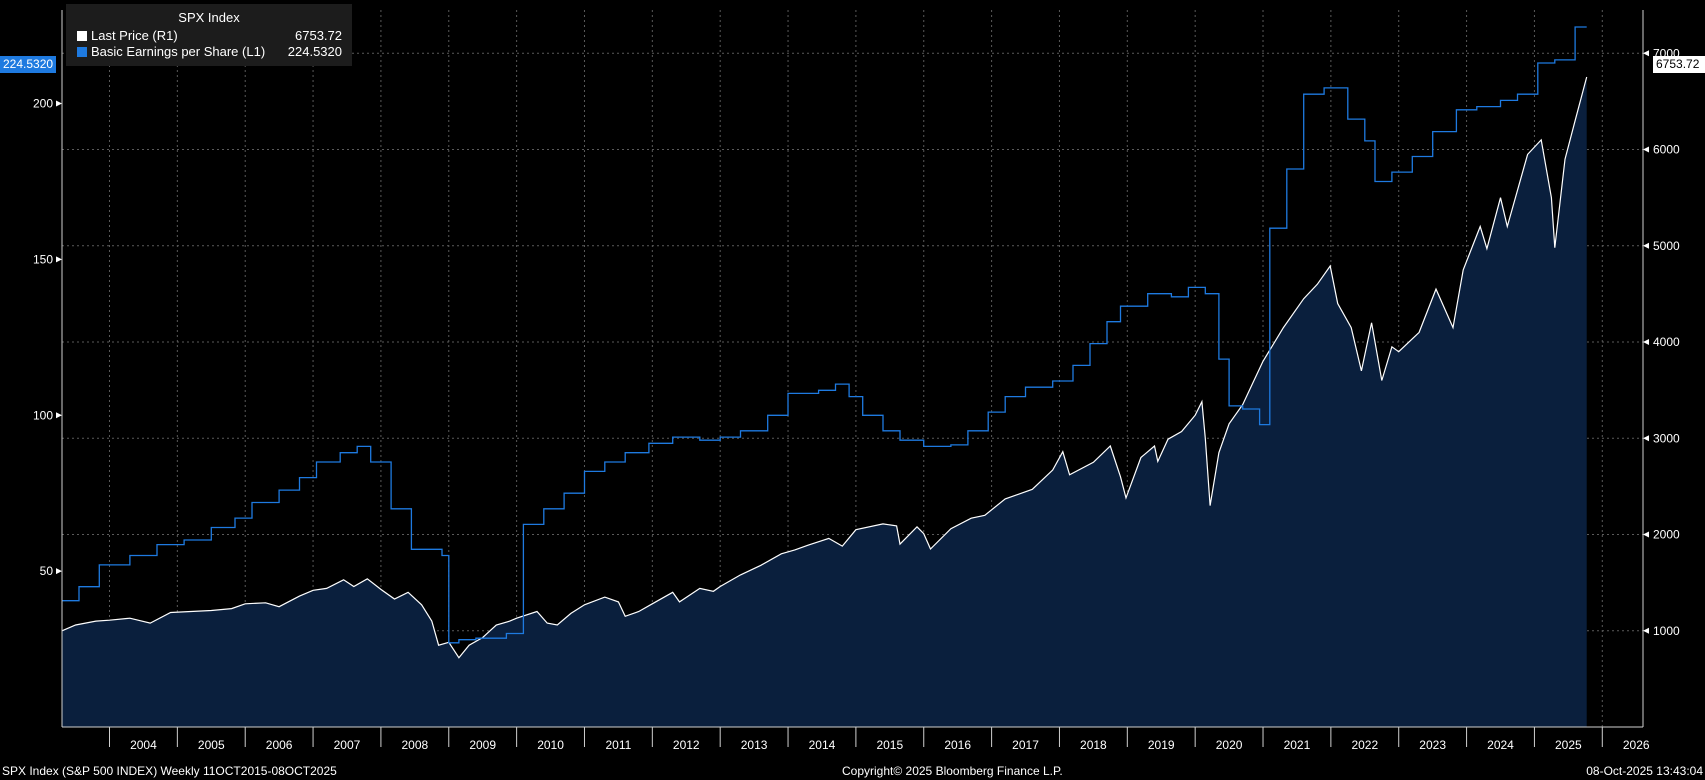 The width and height of the screenshot is (1705, 780). What do you see at coordinates (47, 571) in the screenshot?
I see `left-tick-label: 50` at bounding box center [47, 571].